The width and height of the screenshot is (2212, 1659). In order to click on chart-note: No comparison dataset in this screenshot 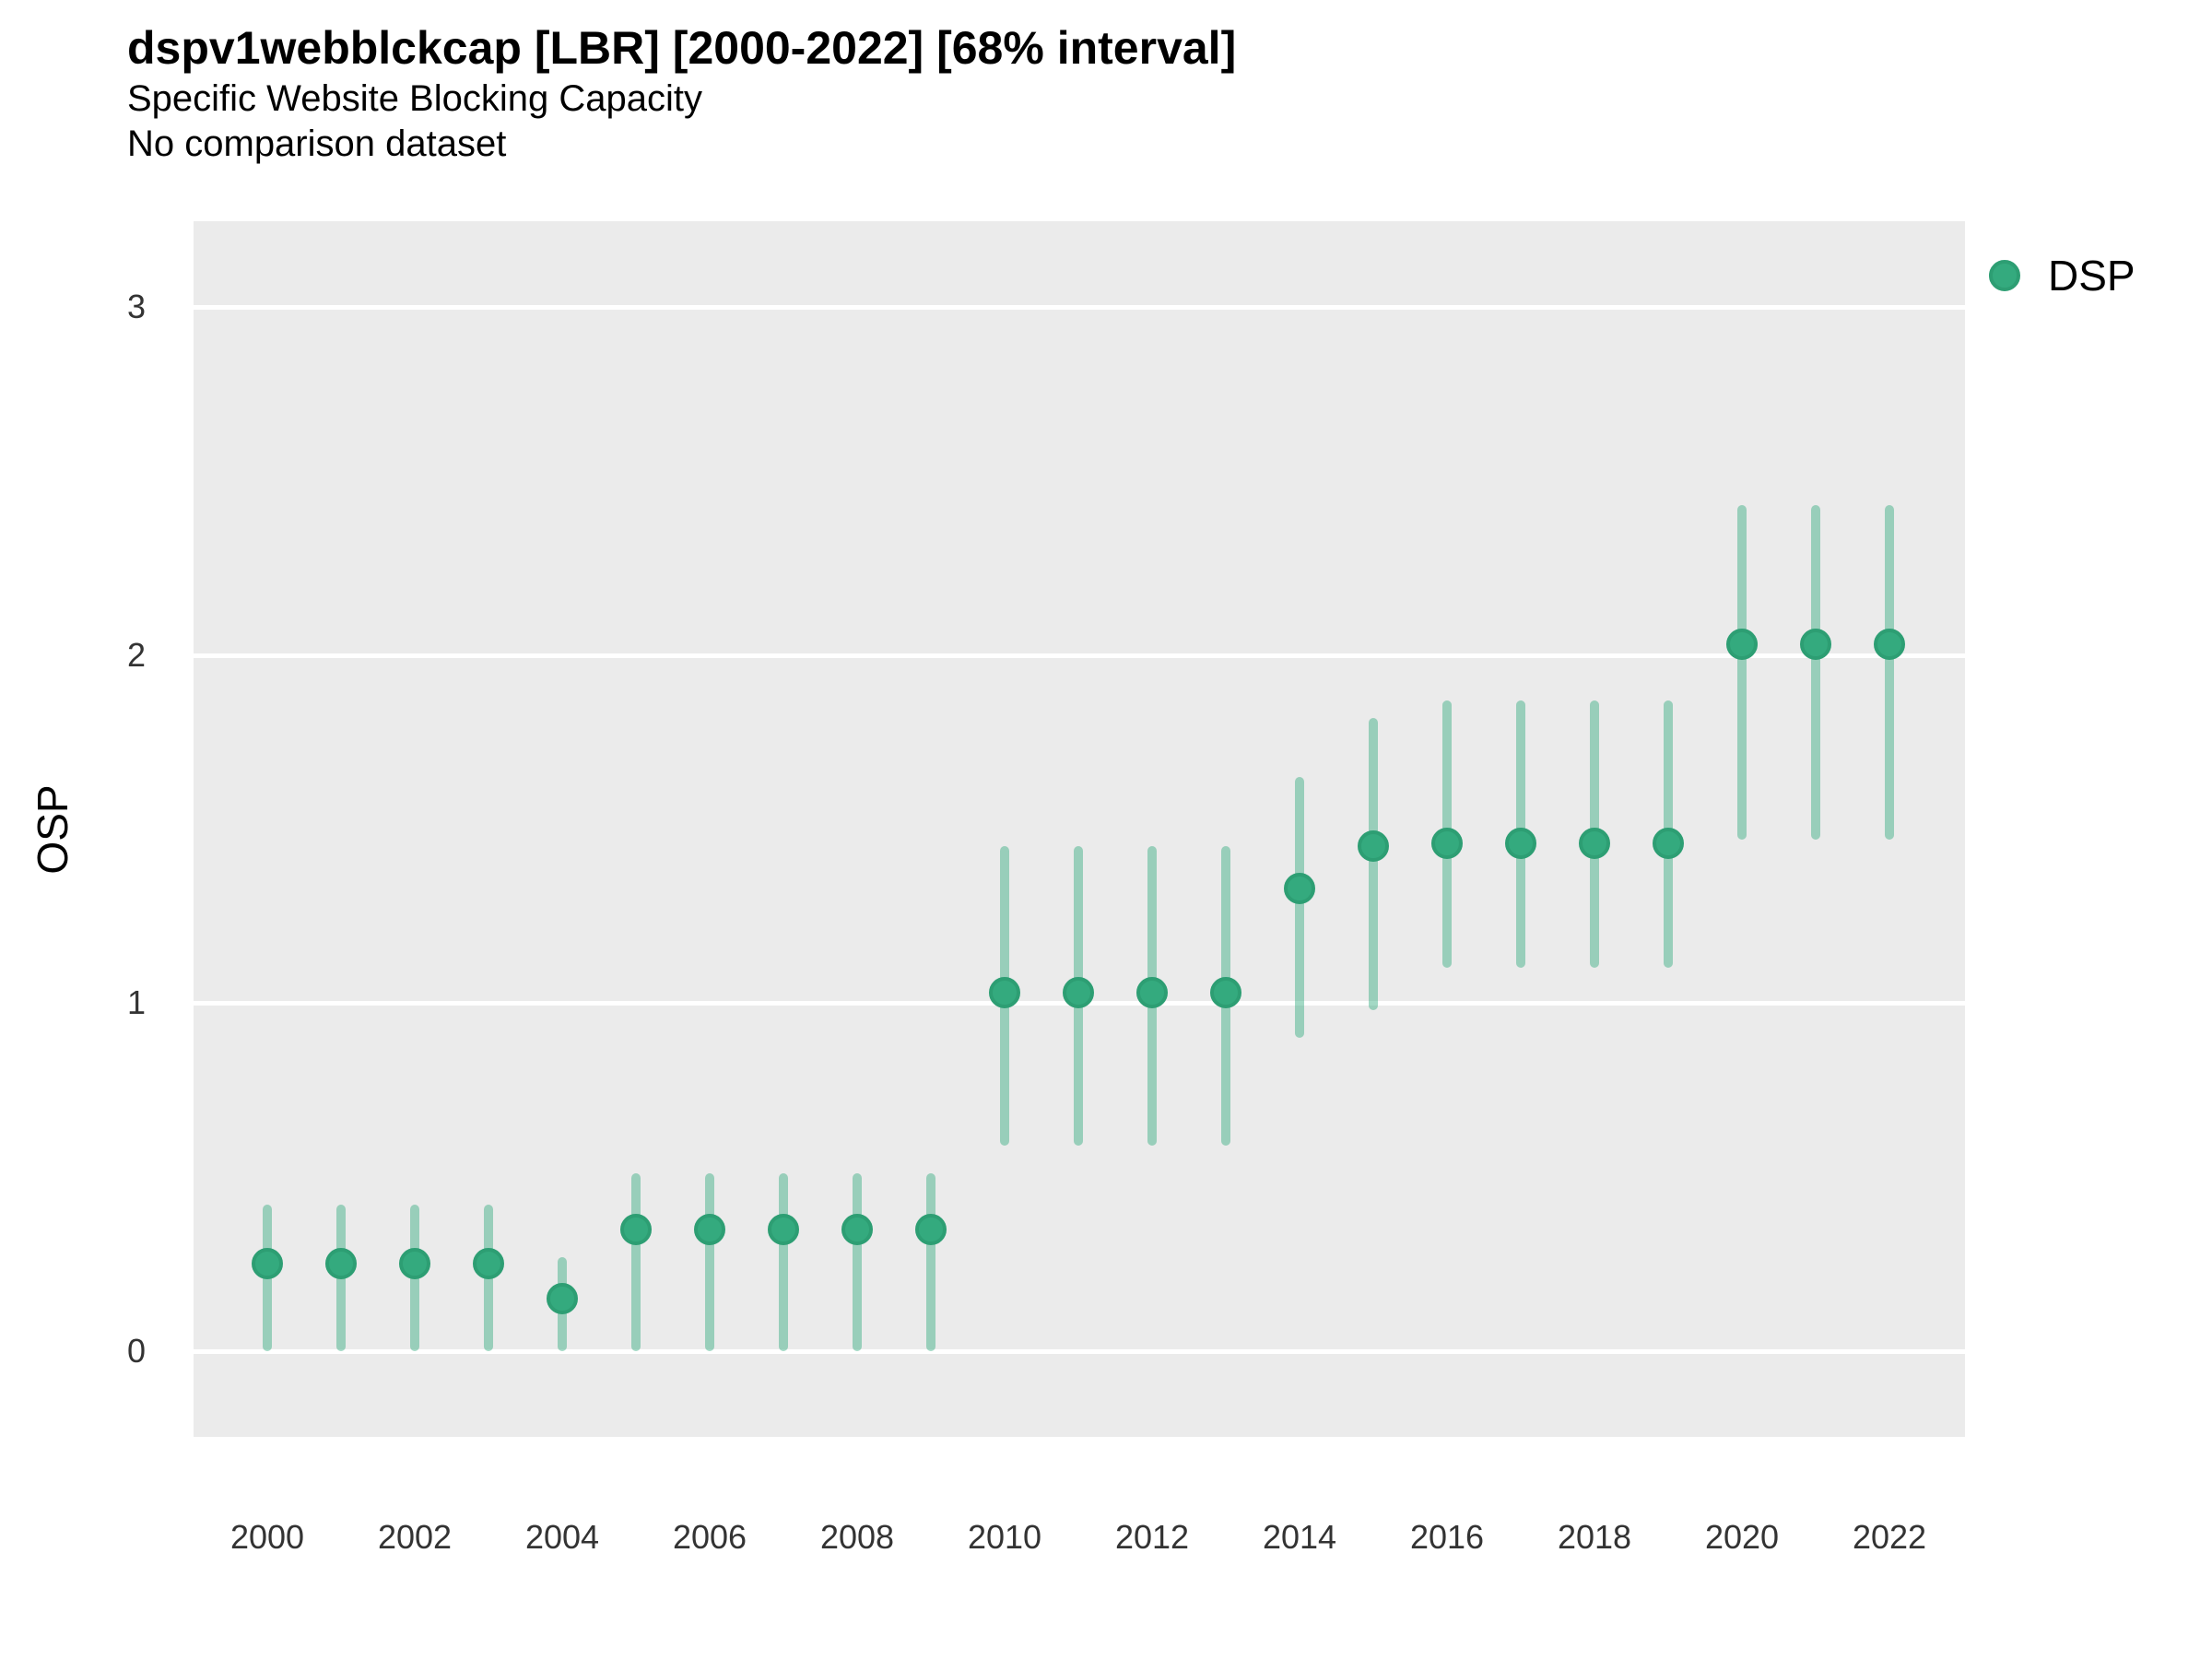, I will do `click(317, 143)`.